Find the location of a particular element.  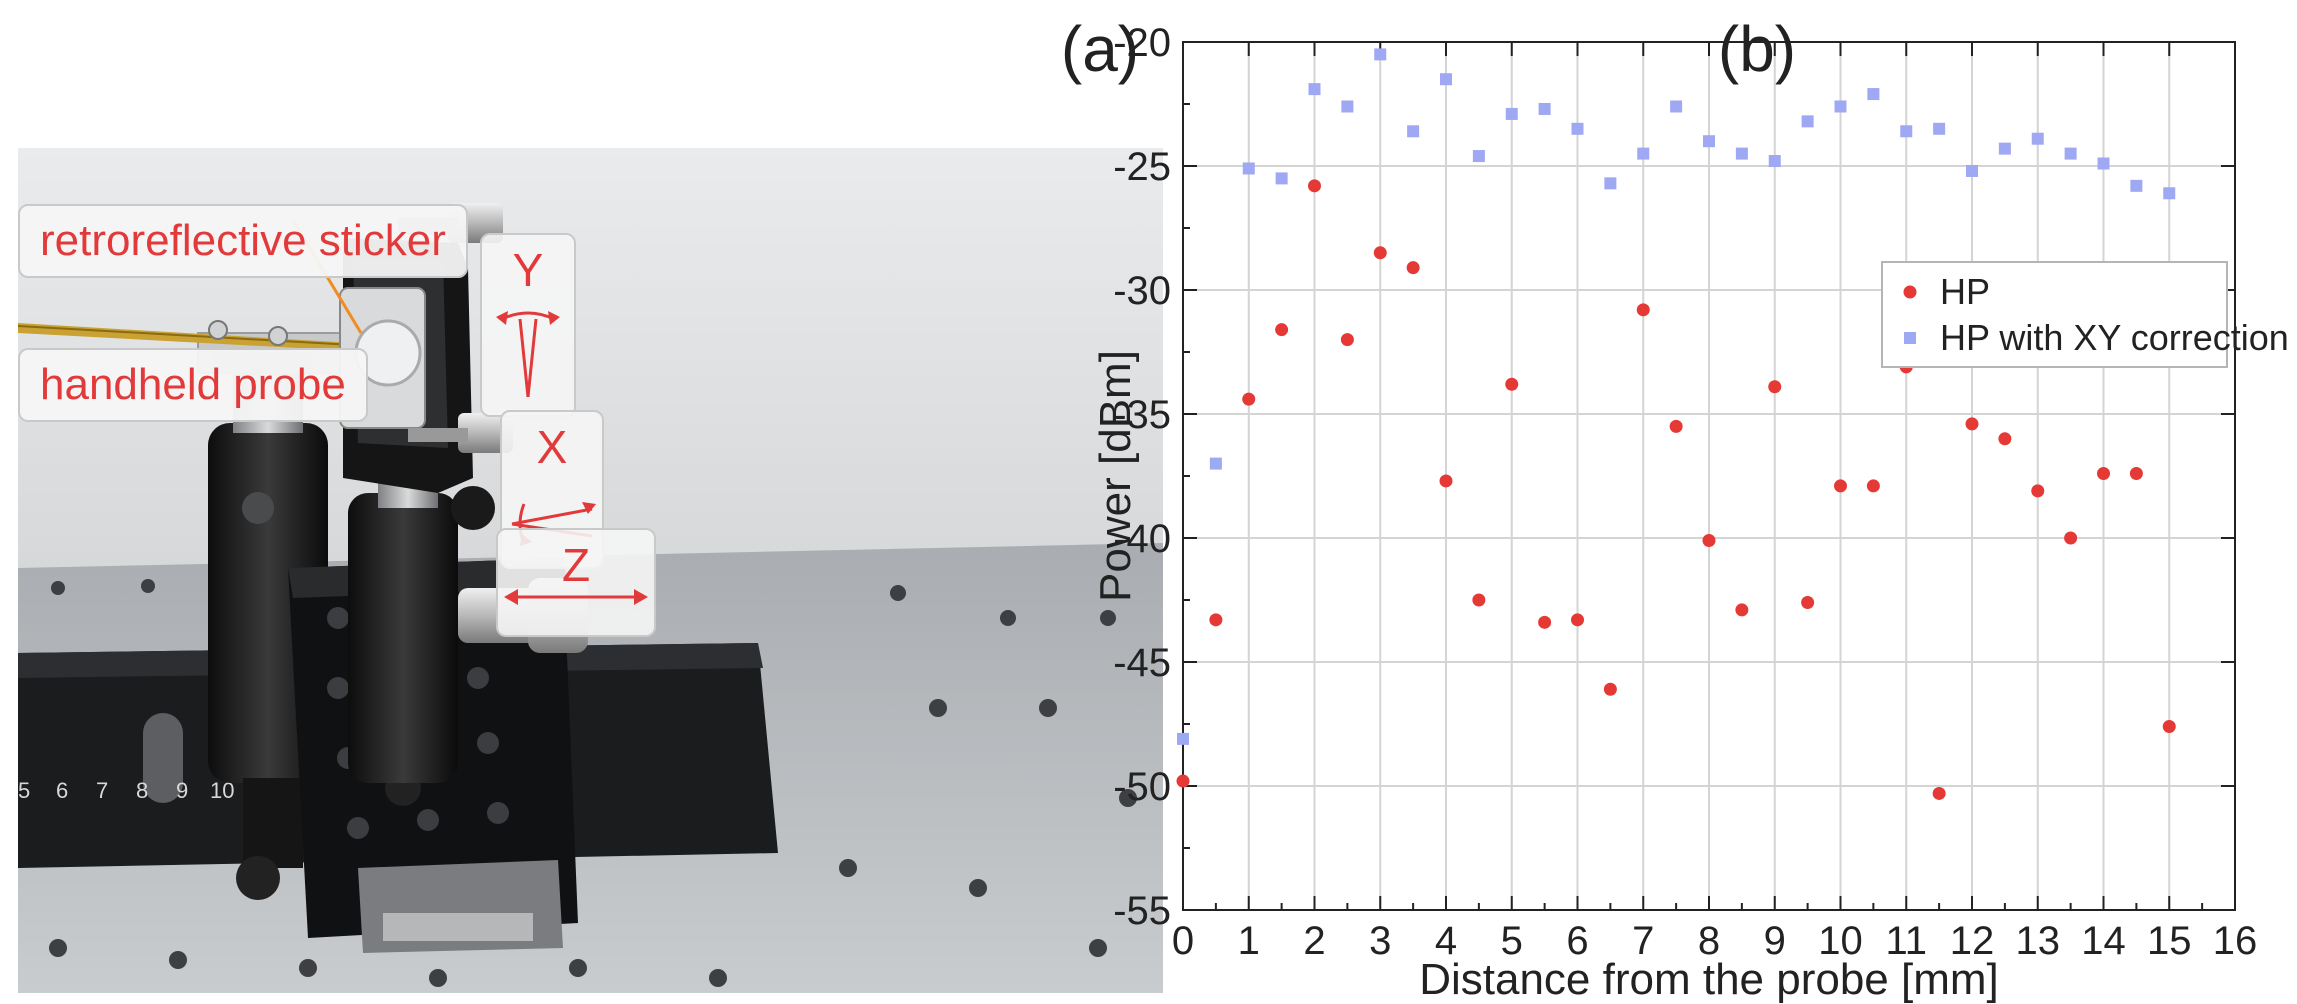

y-tick-label: -35 is located at coordinates (1142, 415).